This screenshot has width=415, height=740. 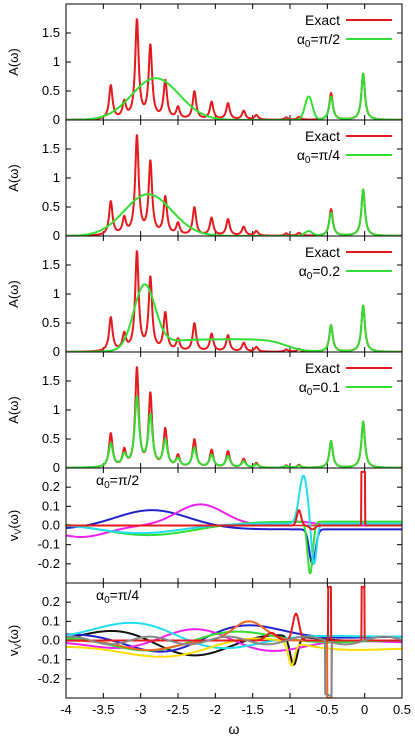 I want to click on x-tick-label: 0, so click(x=364, y=709).